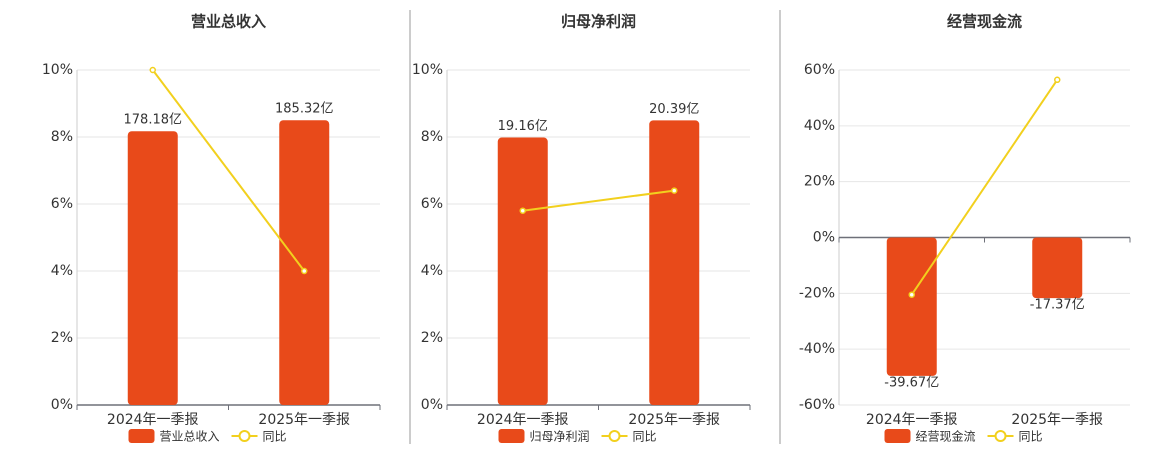 This screenshot has height=450, width=1160. I want to click on value-label: 19.16亿, so click(523, 126).